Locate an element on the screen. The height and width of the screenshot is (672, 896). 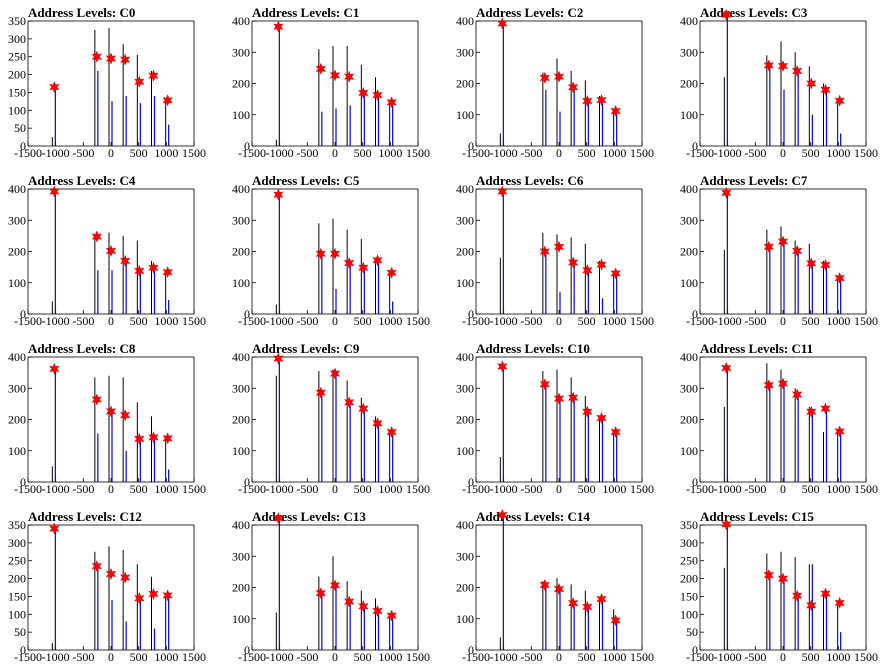
chart-title: Address Levels: C0 is located at coordinates (82, 12).